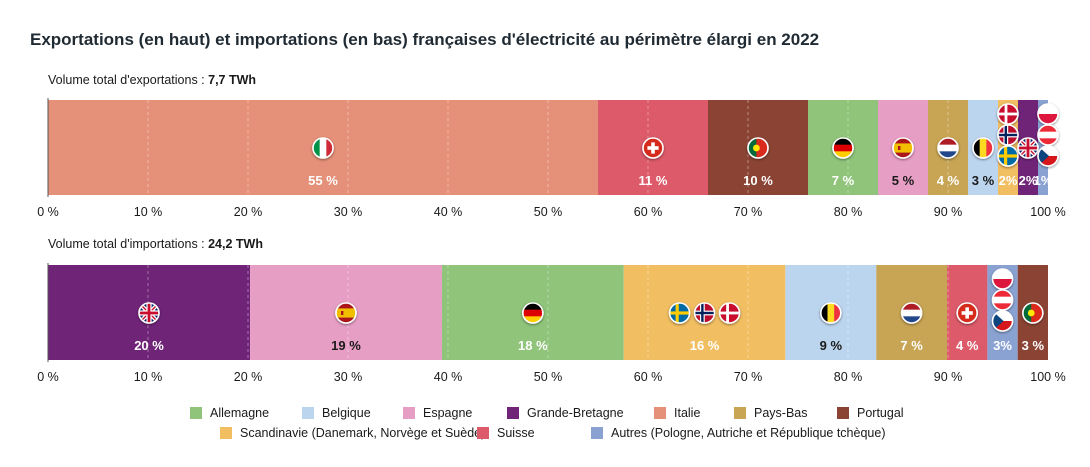 This screenshot has height=467, width=1090. Describe the element at coordinates (831, 345) in the screenshot. I see `data-label-belgique: 9 %` at that location.